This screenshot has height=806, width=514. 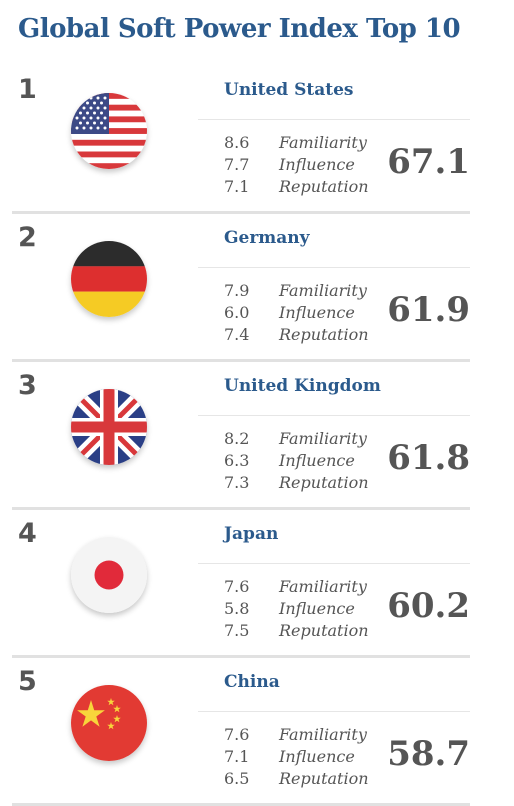 What do you see at coordinates (289, 90) in the screenshot?
I see `country-name: United States` at bounding box center [289, 90].